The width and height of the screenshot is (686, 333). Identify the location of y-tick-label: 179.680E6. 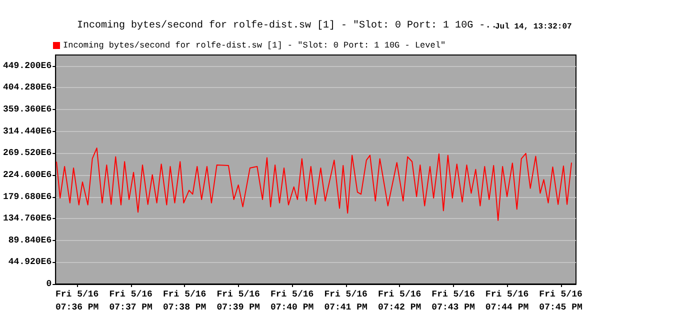
(27, 197).